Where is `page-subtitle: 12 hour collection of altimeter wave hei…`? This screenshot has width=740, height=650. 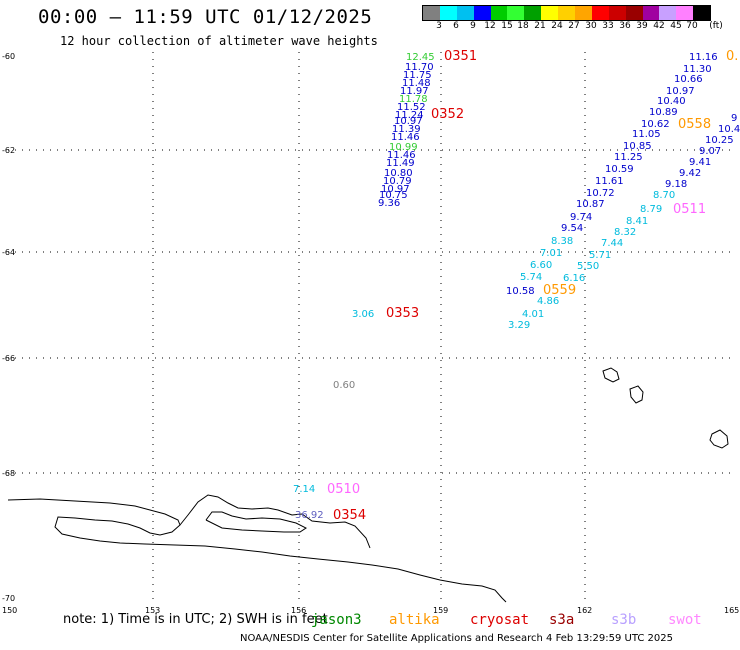
page-subtitle: 12 hour collection of altimeter wave hei… is located at coordinates (219, 41).